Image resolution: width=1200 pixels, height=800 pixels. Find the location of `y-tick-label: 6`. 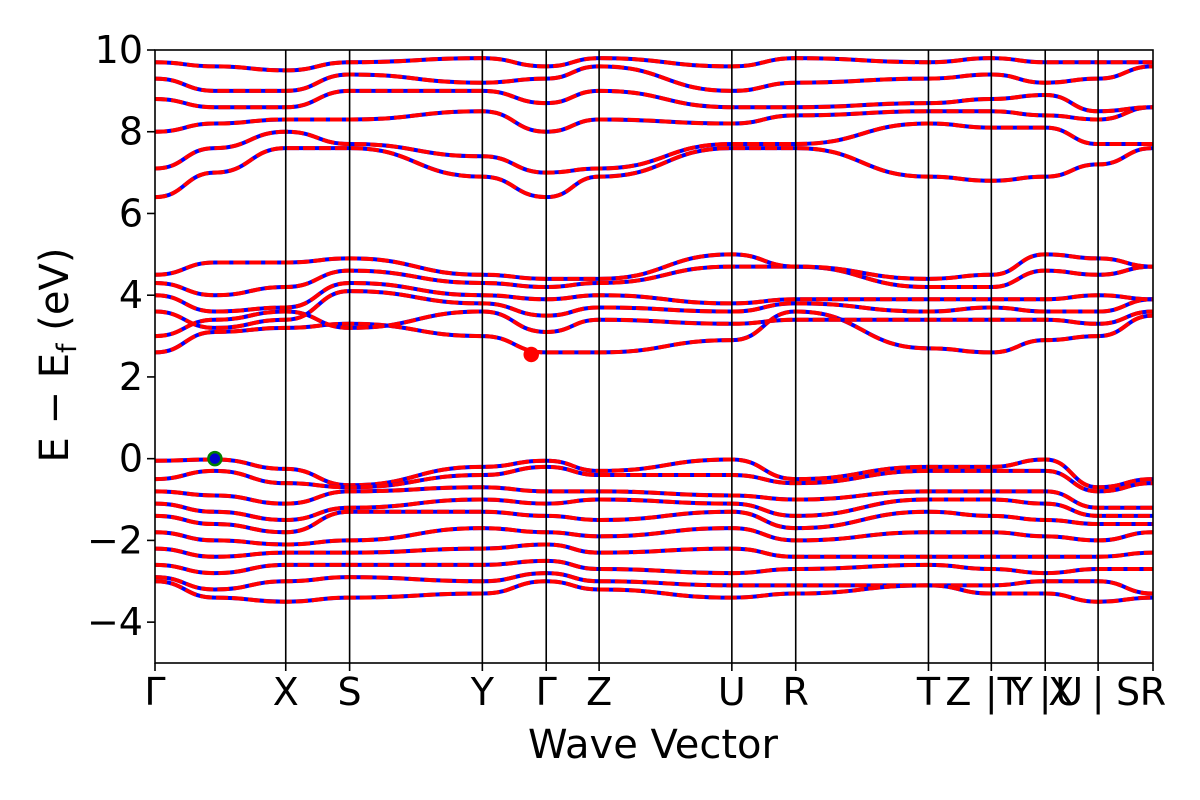

y-tick-label: 6 is located at coordinates (131, 213).